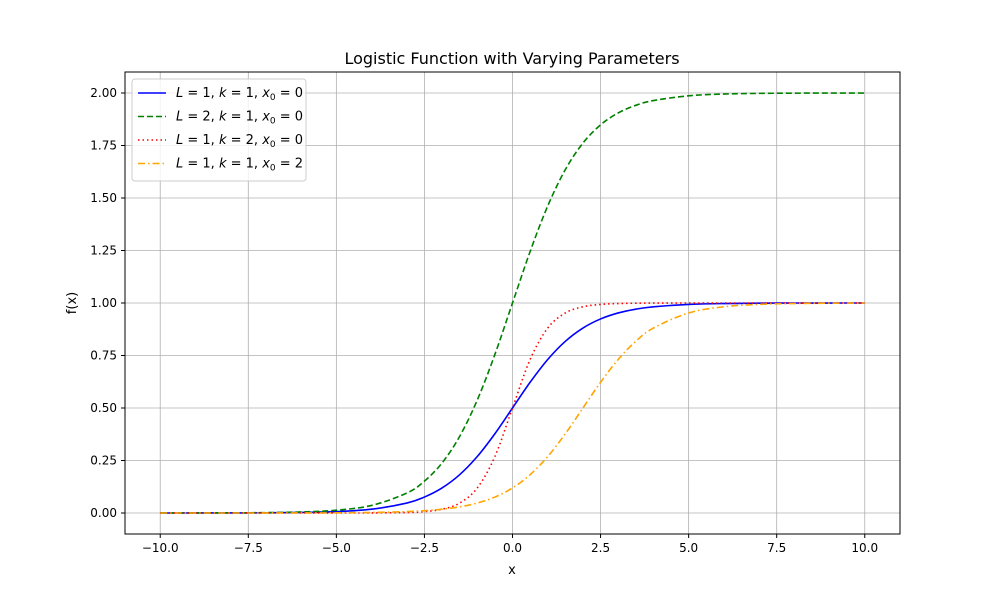 This screenshot has height=604, width=1000. What do you see at coordinates (103, 356) in the screenshot?
I see `y-tick-label: 0.75` at bounding box center [103, 356].